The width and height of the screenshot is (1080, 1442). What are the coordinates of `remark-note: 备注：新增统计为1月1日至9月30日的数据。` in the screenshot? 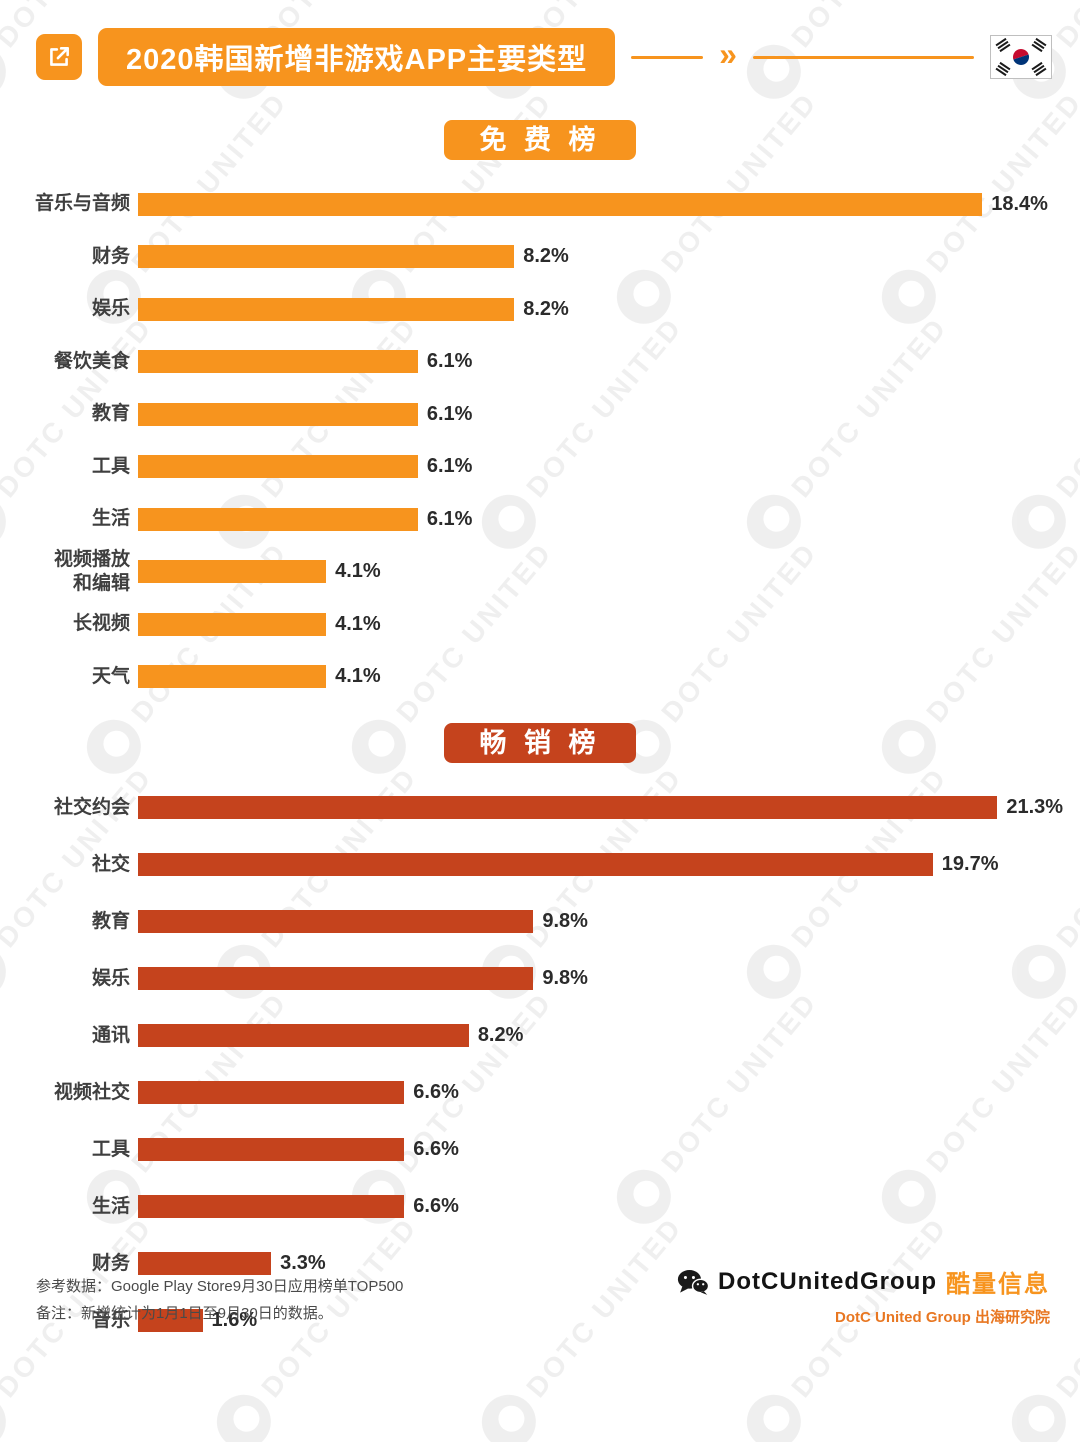 It's located at (184, 1313).